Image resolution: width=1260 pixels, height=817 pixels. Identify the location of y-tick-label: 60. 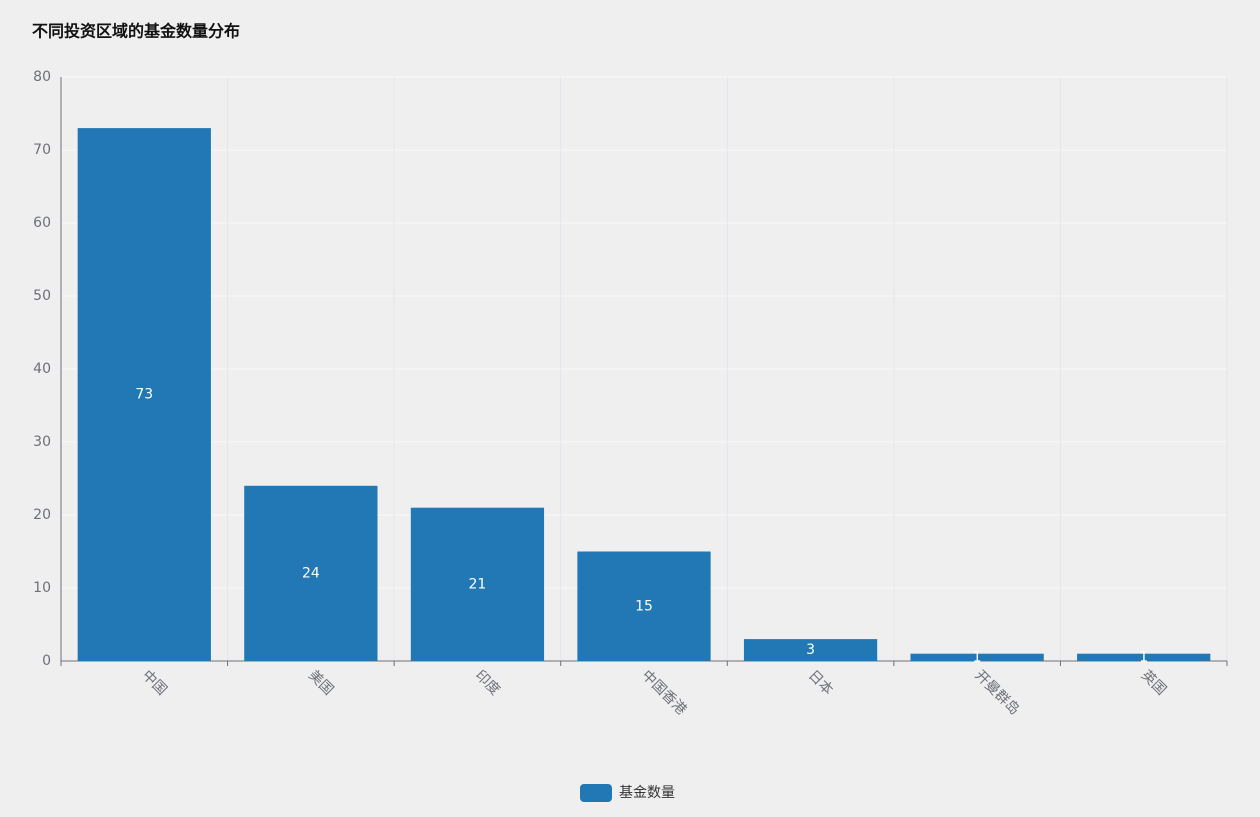
(42, 223).